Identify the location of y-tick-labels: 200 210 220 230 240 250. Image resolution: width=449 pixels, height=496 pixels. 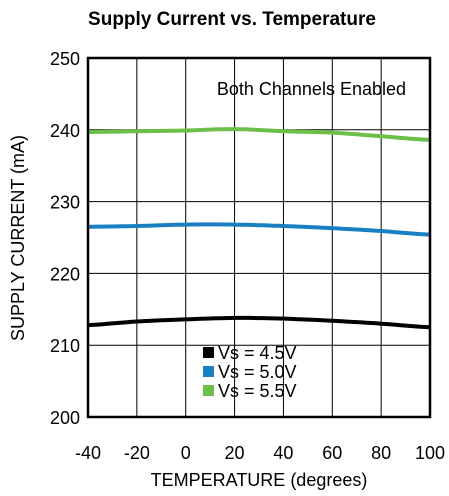
(65, 238).